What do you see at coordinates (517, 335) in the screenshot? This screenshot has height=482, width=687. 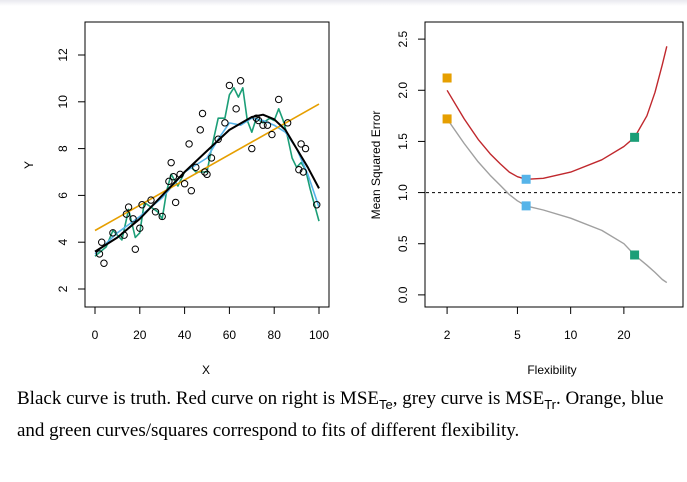 I see `right-x-tick-label: 5` at bounding box center [517, 335].